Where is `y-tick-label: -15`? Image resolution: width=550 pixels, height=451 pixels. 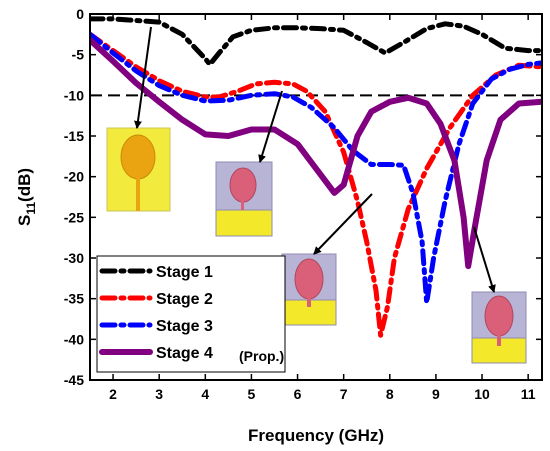
y-tick-label: -15 is located at coordinates (74, 136).